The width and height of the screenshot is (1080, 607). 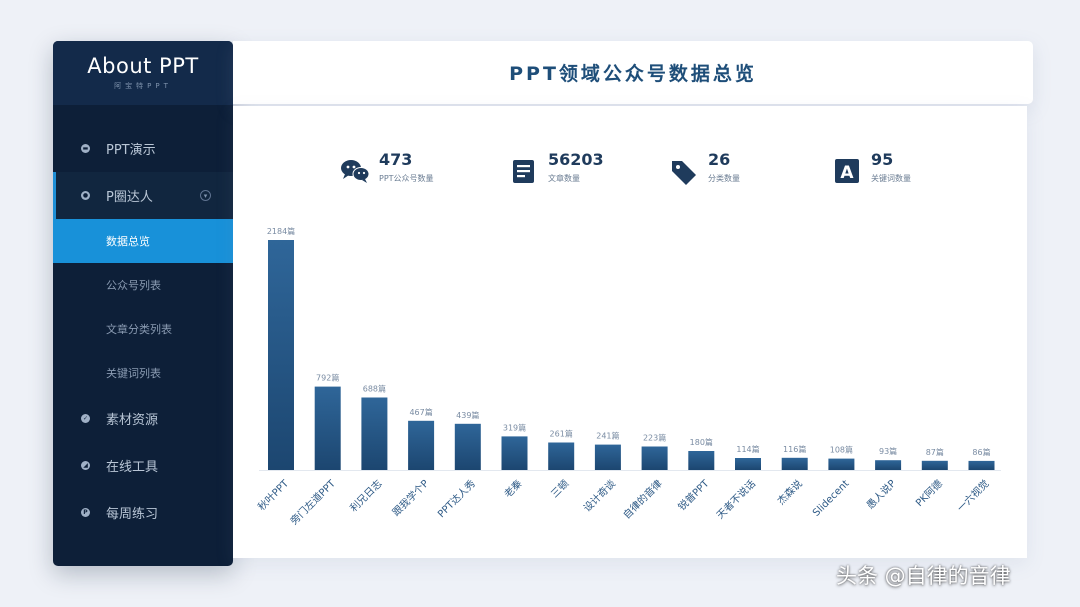 What do you see at coordinates (888, 451) in the screenshot?
I see `bar-value-label: 93篇` at bounding box center [888, 451].